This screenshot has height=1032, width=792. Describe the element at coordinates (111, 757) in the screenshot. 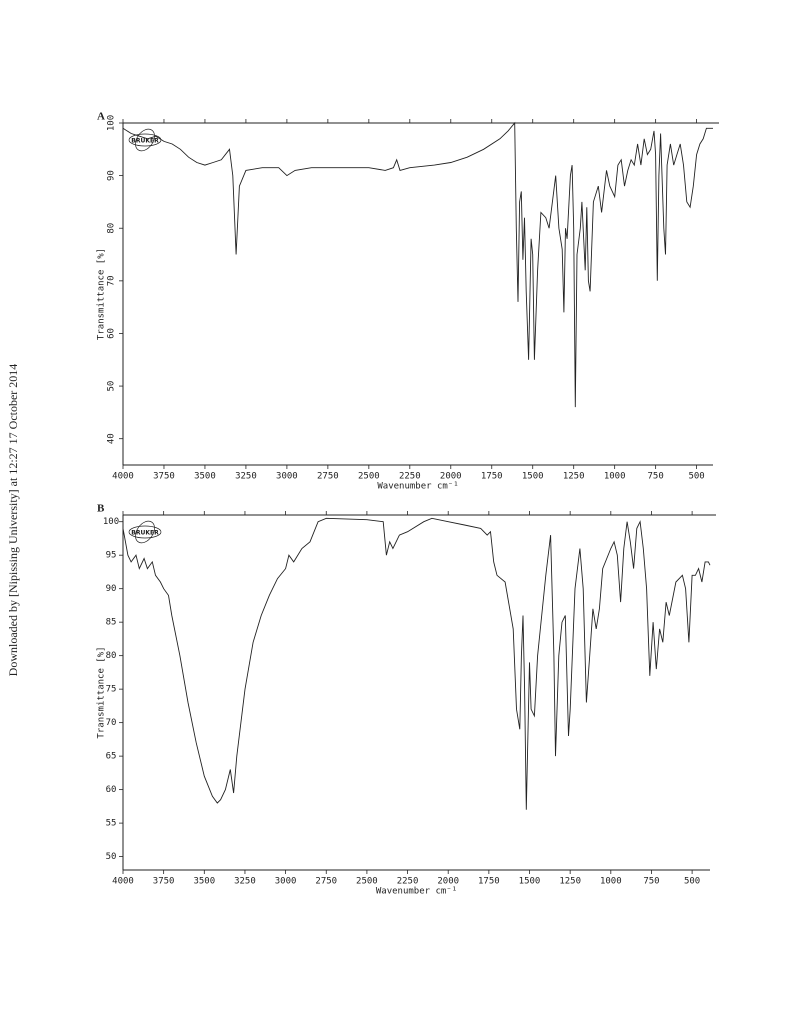

I see `y-tick-label: 65` at that location.